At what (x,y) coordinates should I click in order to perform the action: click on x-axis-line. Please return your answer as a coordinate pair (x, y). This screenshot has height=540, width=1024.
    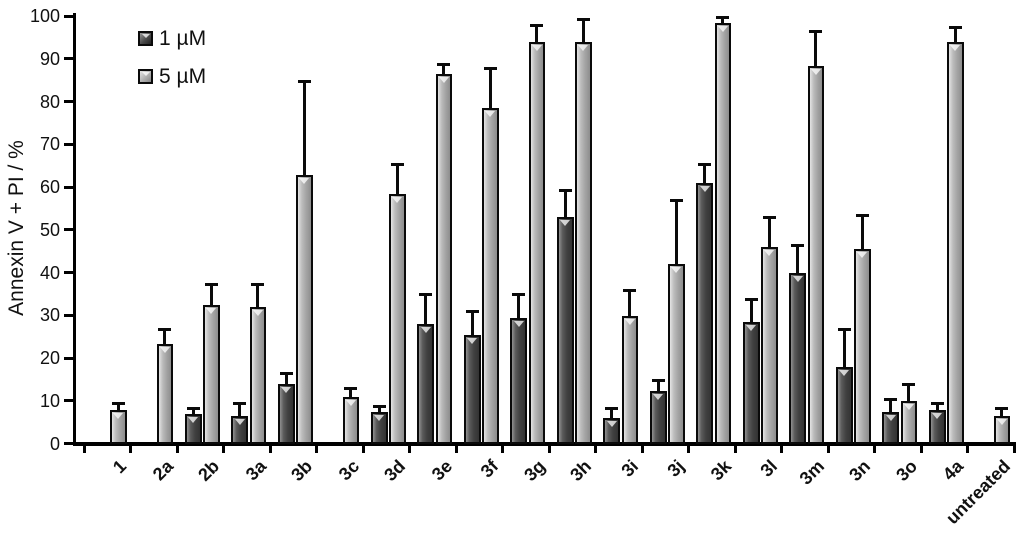
    Looking at the image, I should click on (544, 444).